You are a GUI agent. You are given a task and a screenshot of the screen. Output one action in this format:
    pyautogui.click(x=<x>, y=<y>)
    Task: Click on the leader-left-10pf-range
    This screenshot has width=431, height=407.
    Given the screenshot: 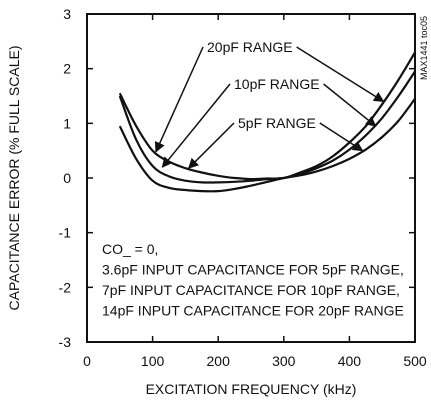 What is the action you would take?
    pyautogui.click(x=196, y=125)
    